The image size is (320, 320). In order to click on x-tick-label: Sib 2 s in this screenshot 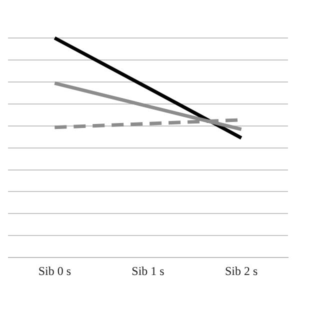, I will do `click(241, 271)`.